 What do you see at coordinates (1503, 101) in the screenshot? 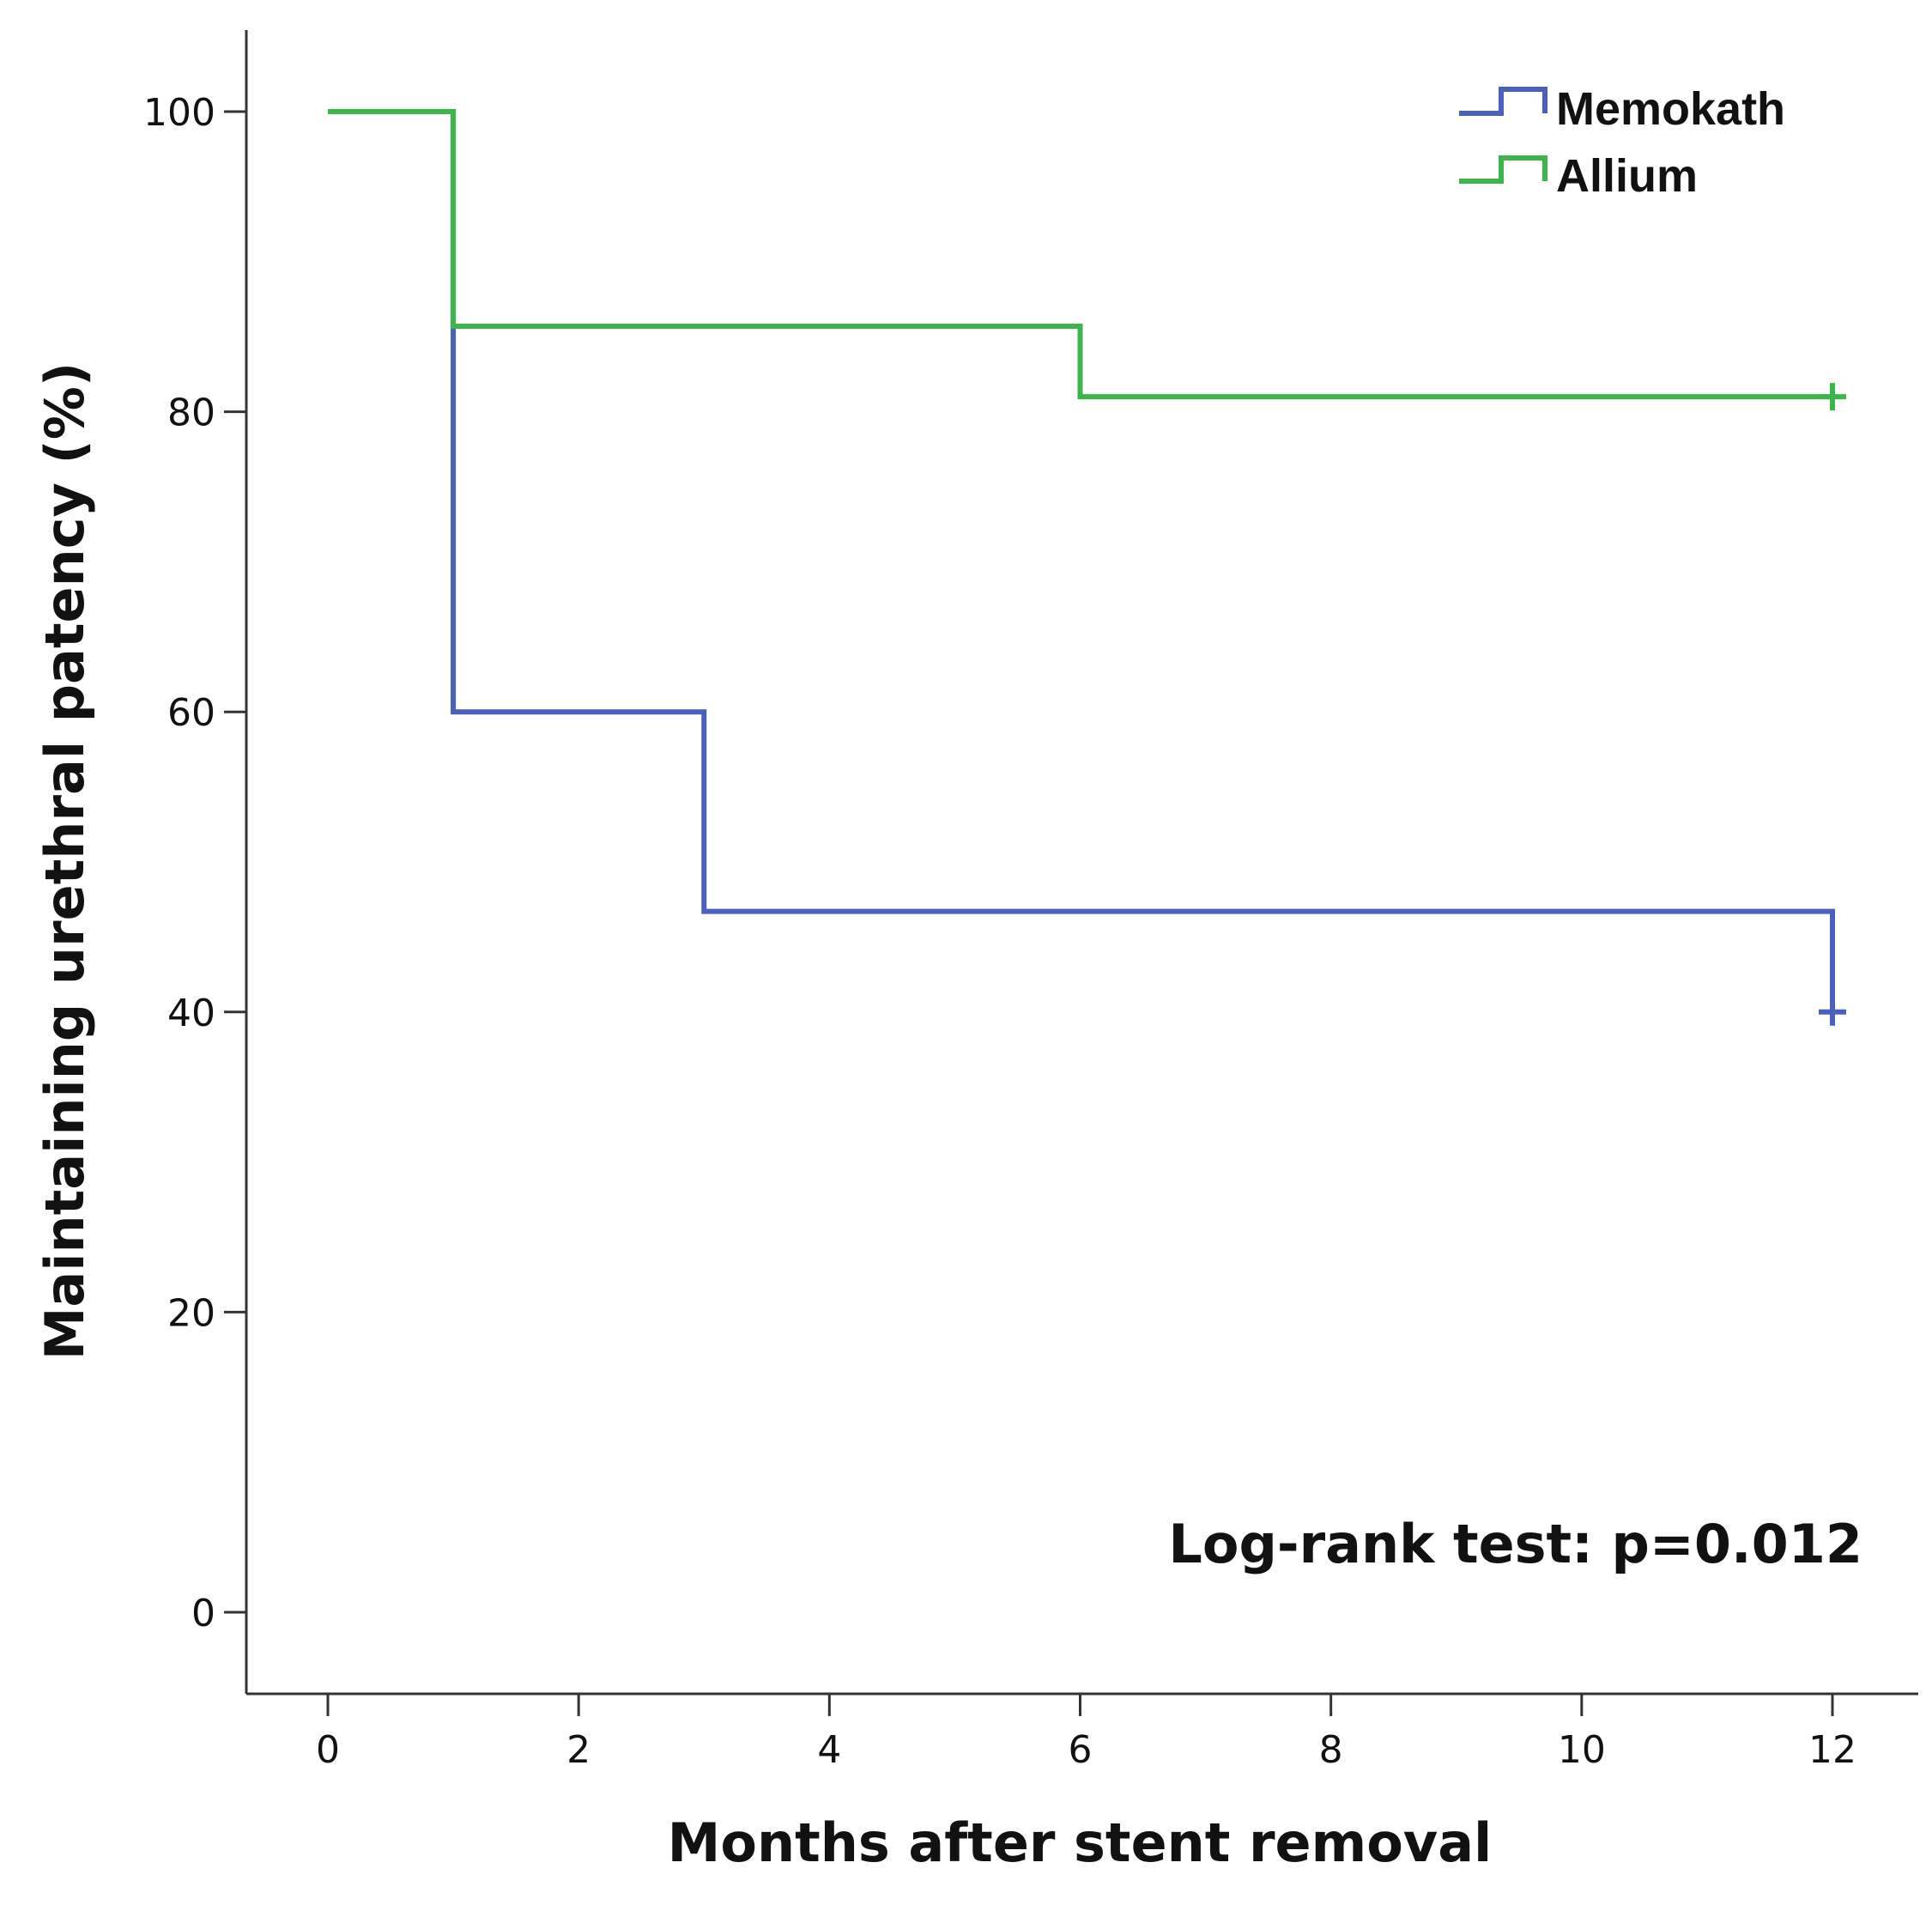
I see `legend-swatch-memokath` at bounding box center [1503, 101].